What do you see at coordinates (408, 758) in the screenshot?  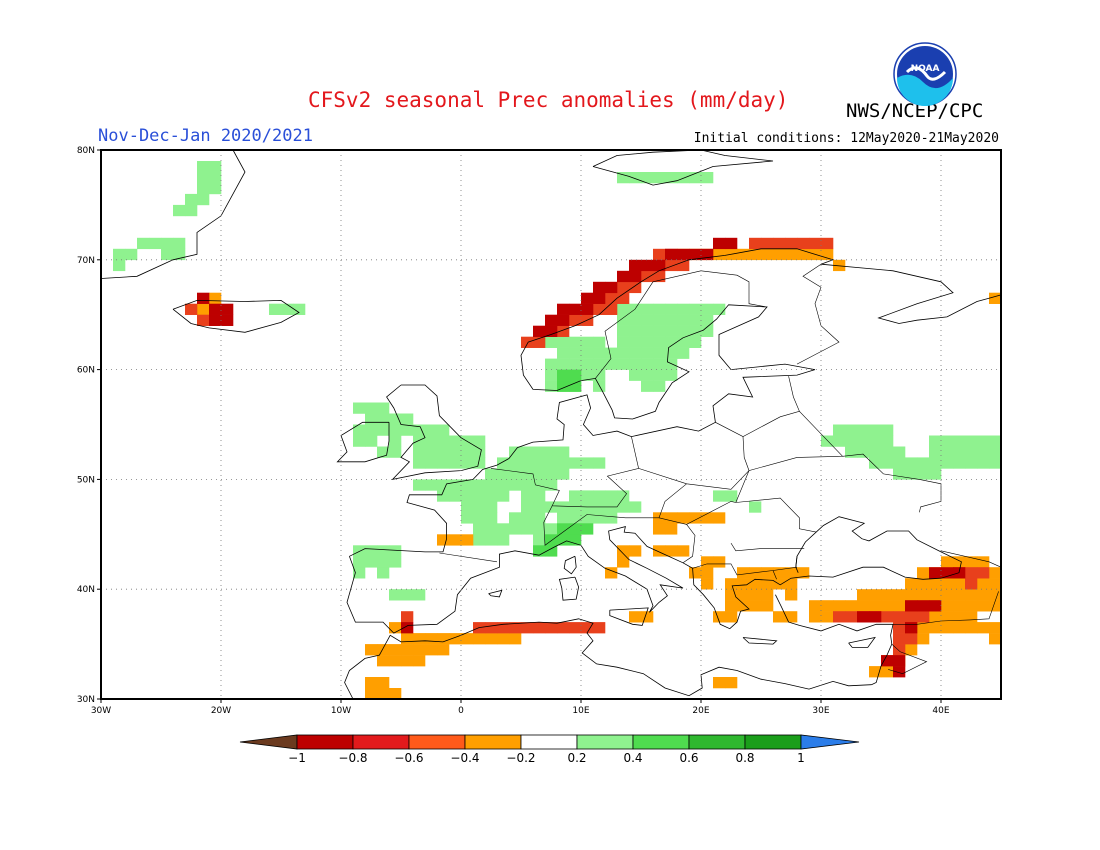 I see `colorbar-label: −0.6` at bounding box center [408, 758].